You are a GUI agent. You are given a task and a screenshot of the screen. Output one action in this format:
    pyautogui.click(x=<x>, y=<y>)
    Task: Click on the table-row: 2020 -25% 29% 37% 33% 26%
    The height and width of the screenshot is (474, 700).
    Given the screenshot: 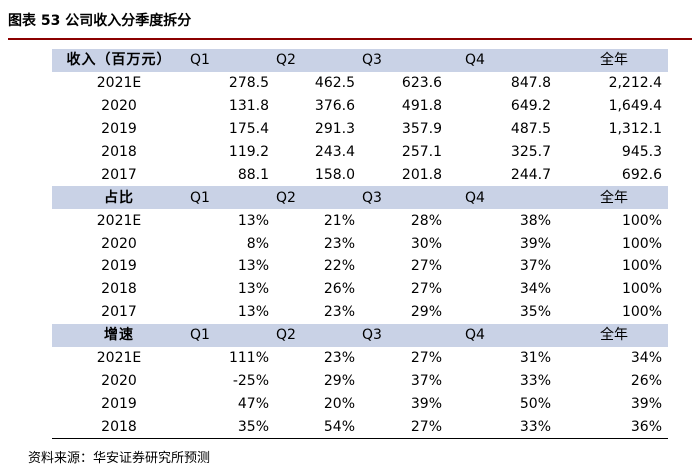 What is the action you would take?
    pyautogui.click(x=360, y=380)
    